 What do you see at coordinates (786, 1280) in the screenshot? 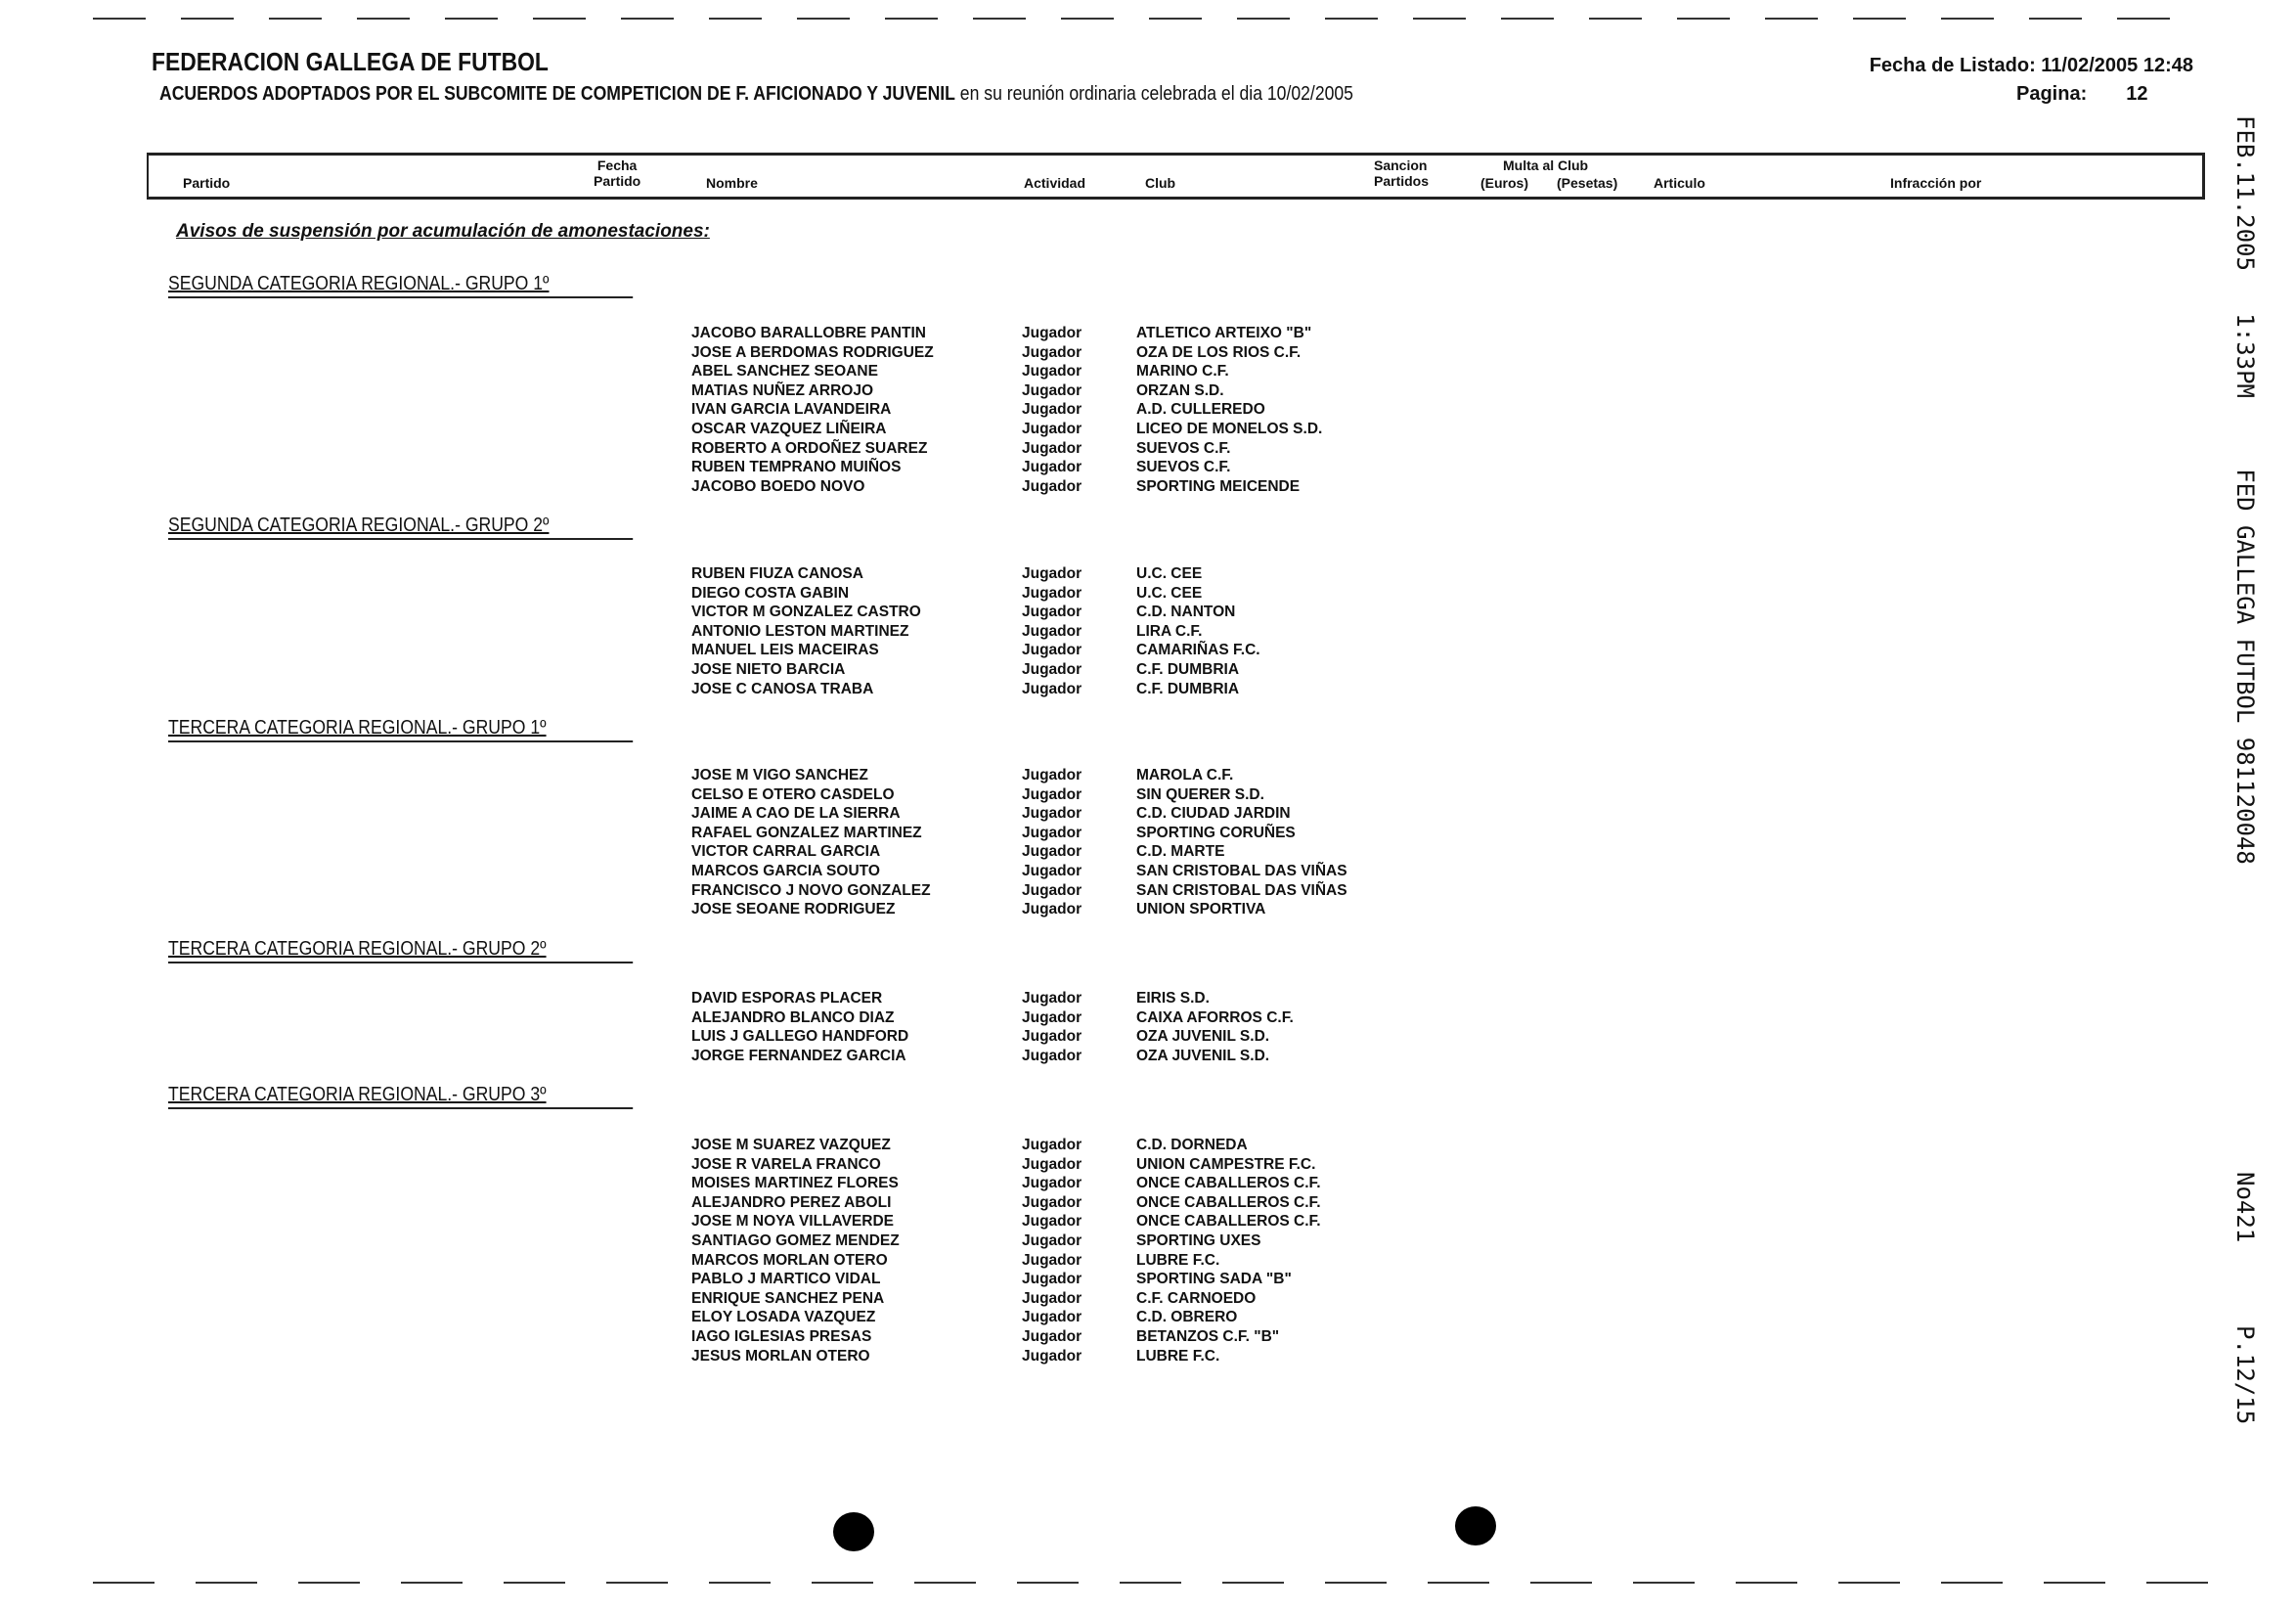
I see `player-name: PABLO J MARTICO VIDAL` at bounding box center [786, 1280].